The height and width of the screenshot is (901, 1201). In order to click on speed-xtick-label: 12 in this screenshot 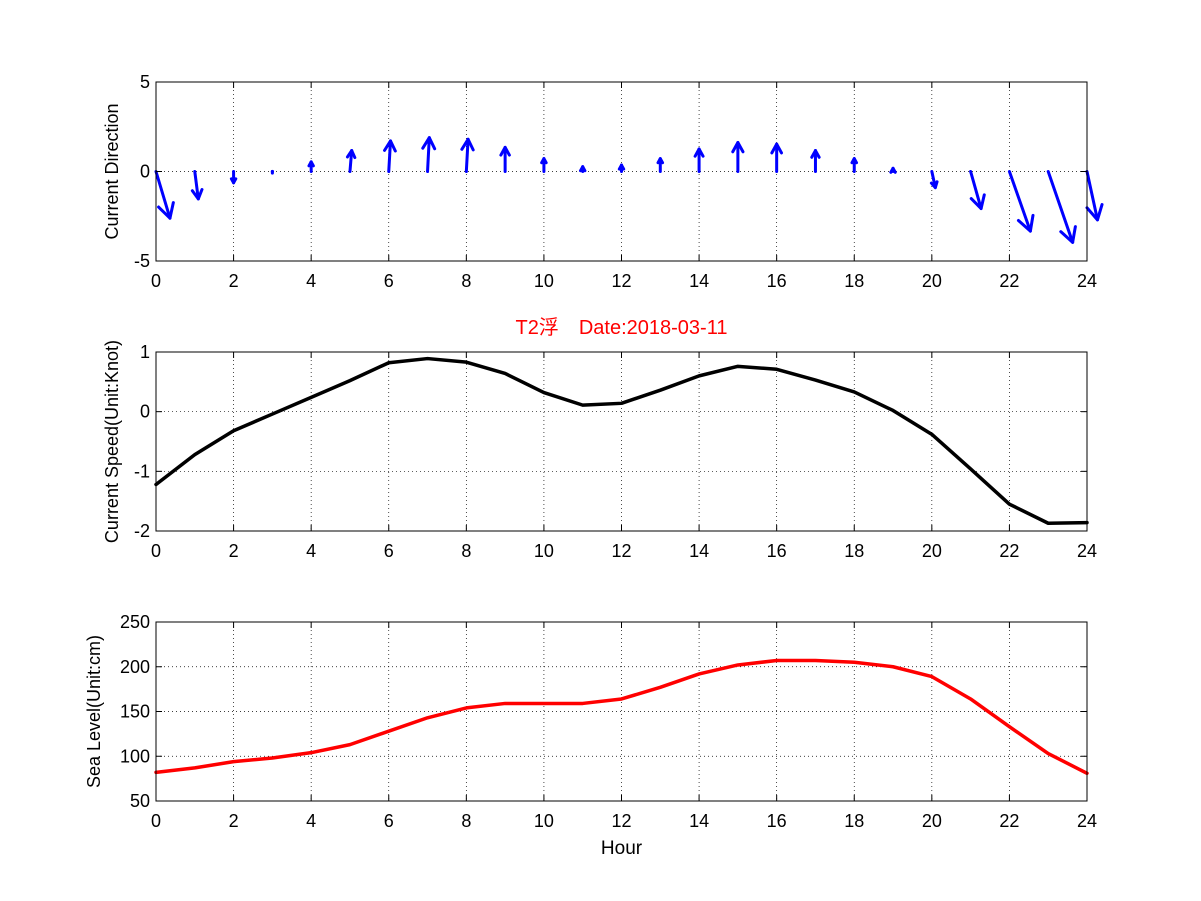, I will do `click(621, 551)`.